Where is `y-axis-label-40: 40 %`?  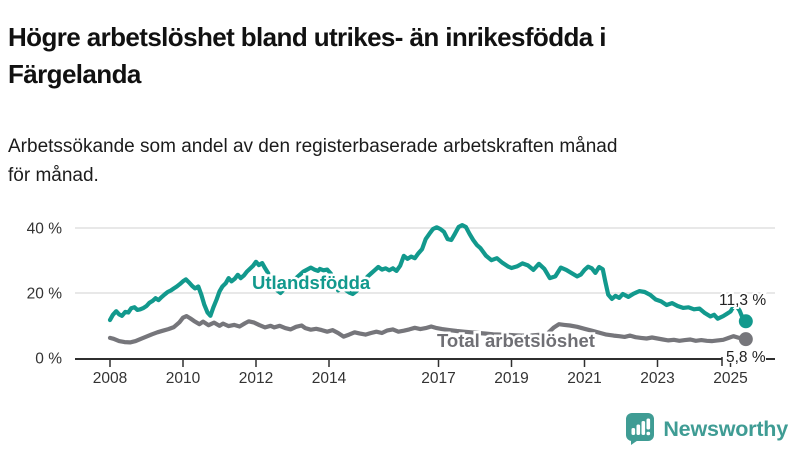
y-axis-label-40: 40 % is located at coordinates (45, 229).